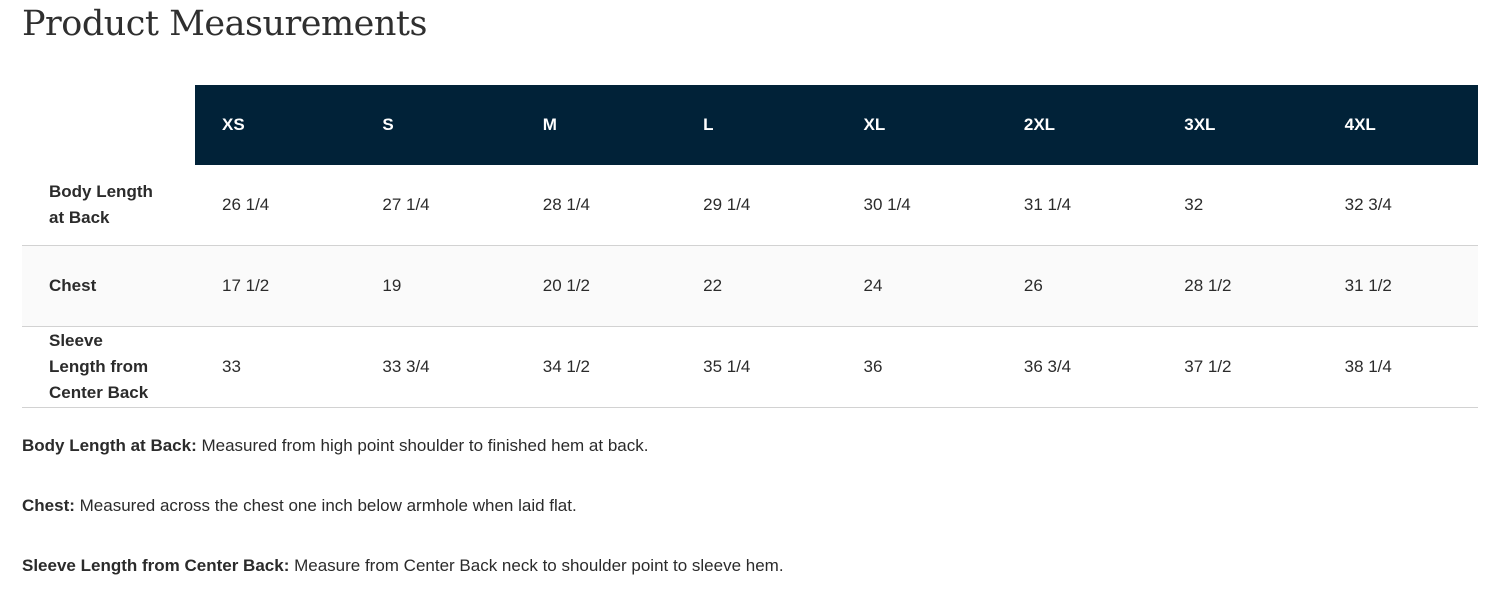 The height and width of the screenshot is (615, 1502). Describe the element at coordinates (916, 125) in the screenshot. I see `size-header: XL` at that location.